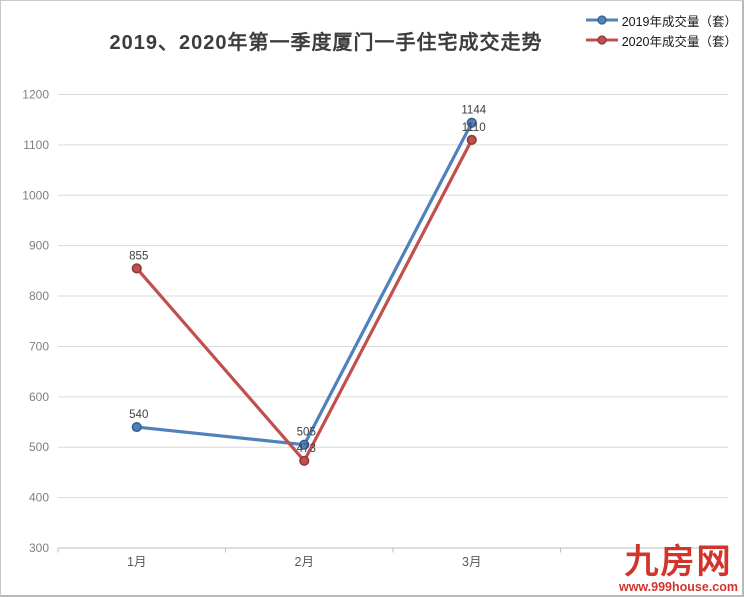  I want to click on data-label: 1110, so click(474, 128).